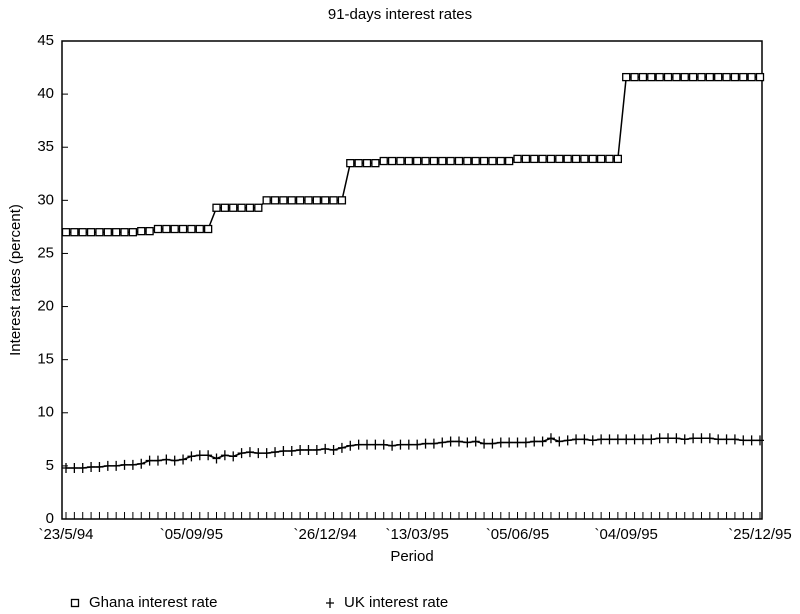 The image size is (800, 614). Describe the element at coordinates (65, 534) in the screenshot. I see `x-tick-label: `23/5/94` at that location.